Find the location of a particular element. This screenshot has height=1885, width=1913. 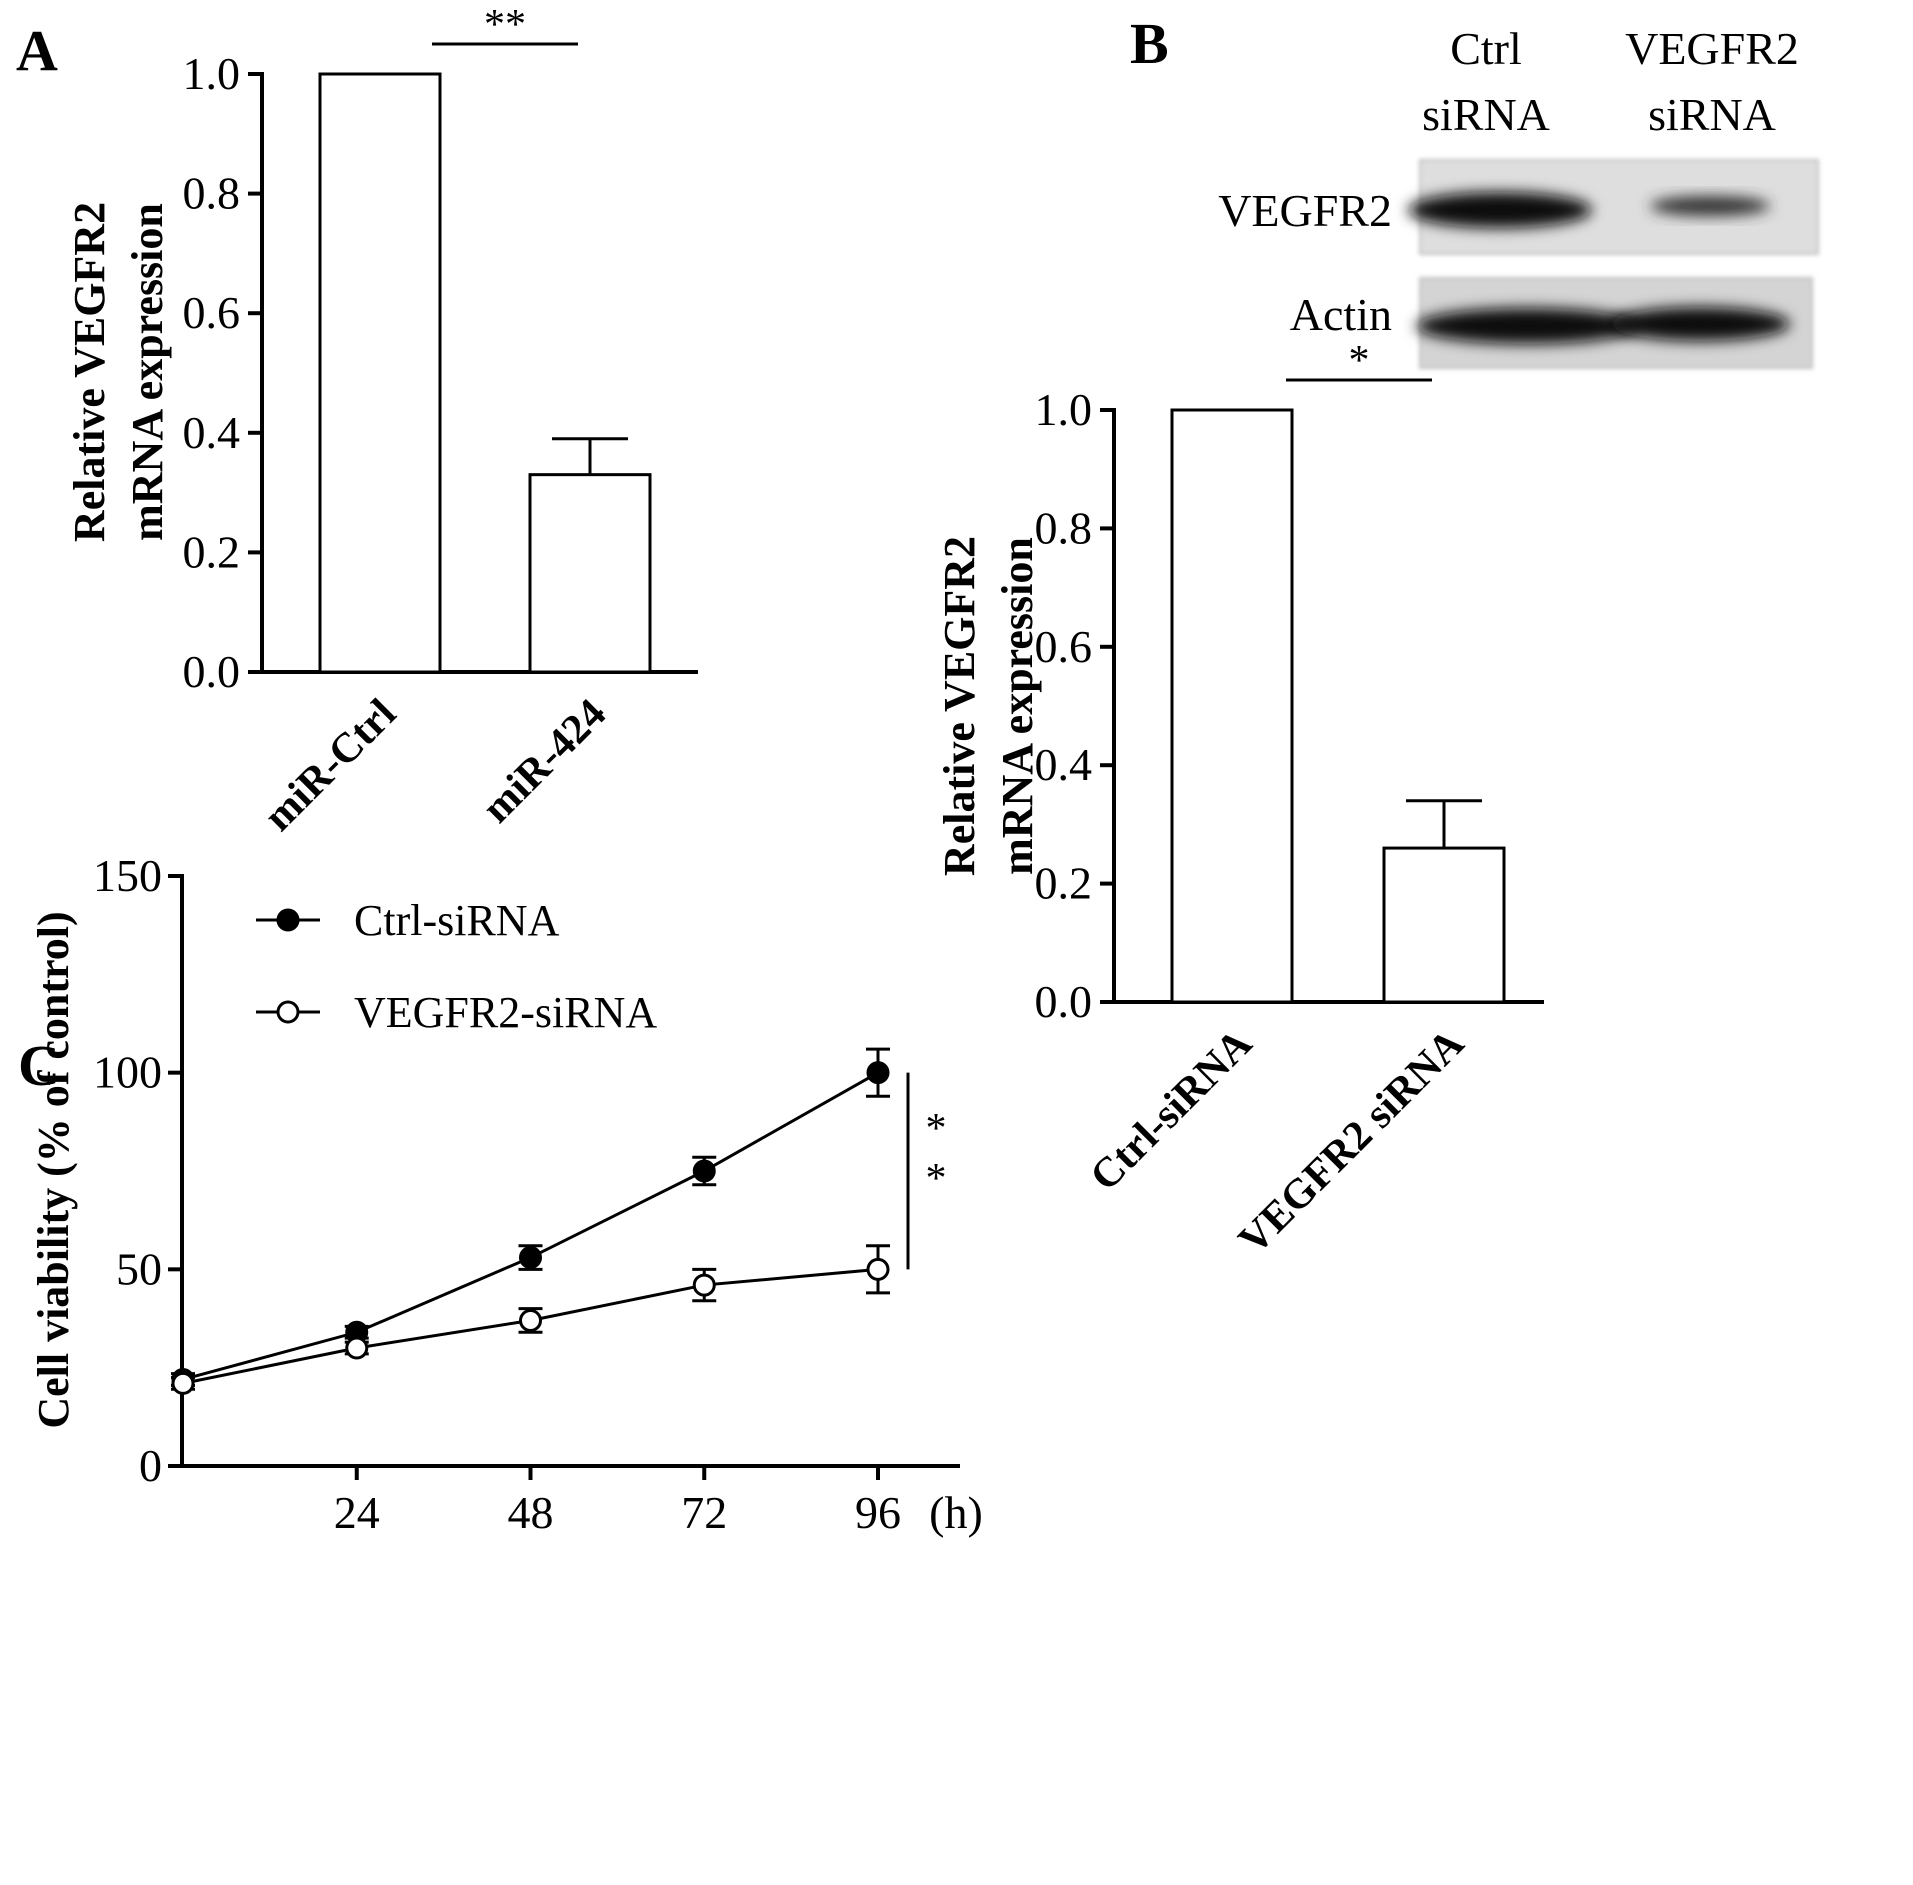

panel-c-x-tick-label: 96 is located at coordinates (878, 1512).